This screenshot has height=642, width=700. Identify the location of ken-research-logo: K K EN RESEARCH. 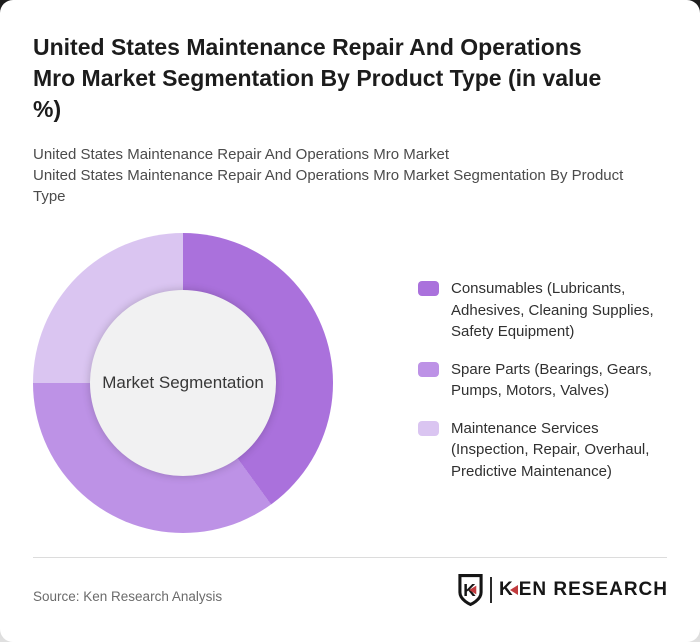
(563, 590).